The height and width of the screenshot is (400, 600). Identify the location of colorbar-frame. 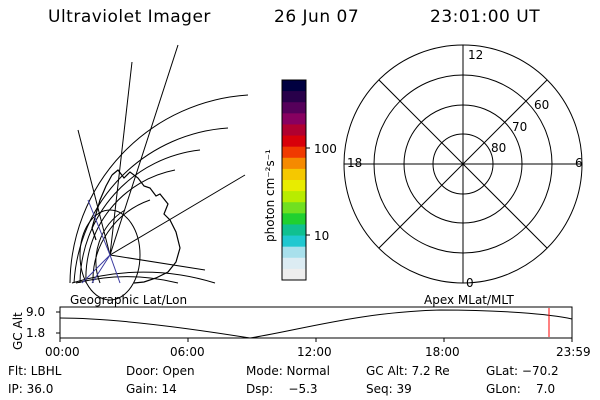
(294, 180).